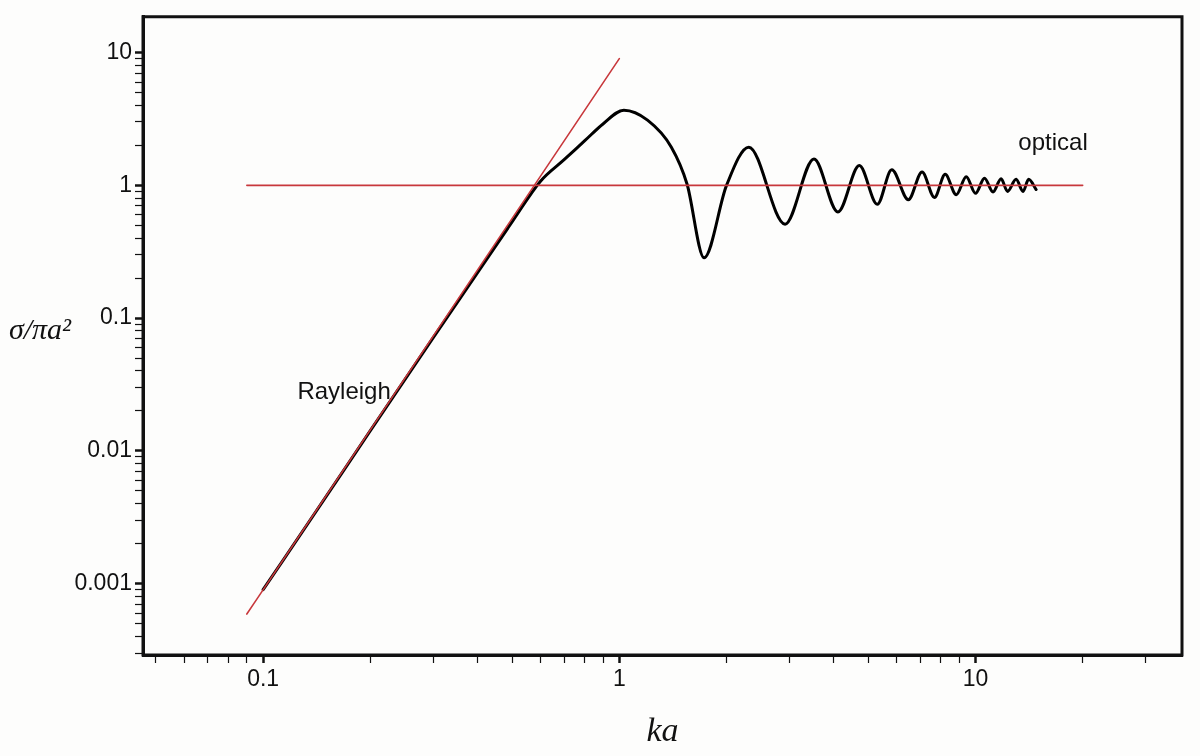 The width and height of the screenshot is (1200, 756). Describe the element at coordinates (662, 729) in the screenshot. I see `x-axis-title: ka` at that location.